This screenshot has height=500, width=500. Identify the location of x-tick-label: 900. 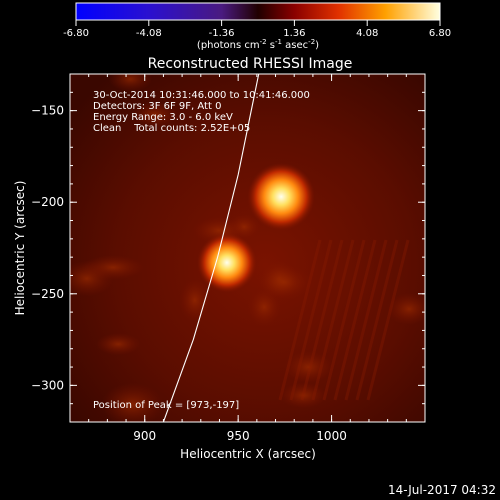
(144, 436).